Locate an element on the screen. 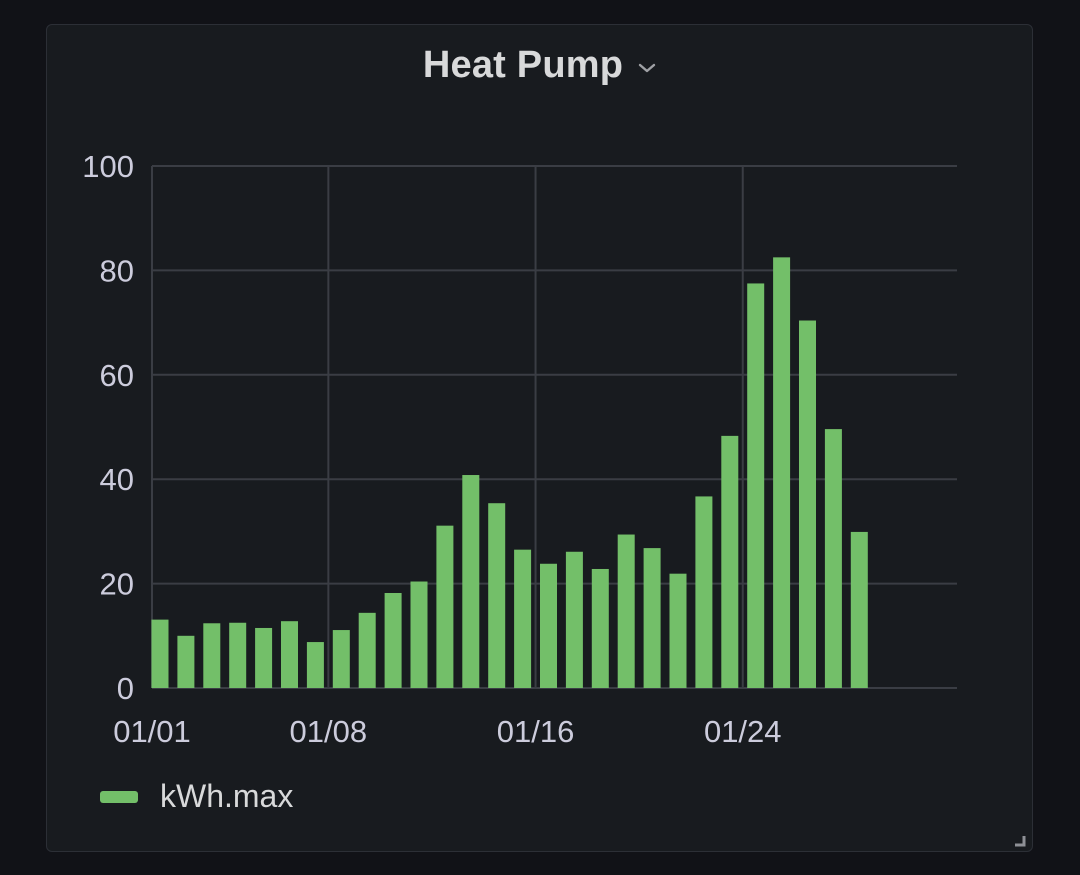 The image size is (1080, 875). y-tick-label: 20 is located at coordinates (117, 584).